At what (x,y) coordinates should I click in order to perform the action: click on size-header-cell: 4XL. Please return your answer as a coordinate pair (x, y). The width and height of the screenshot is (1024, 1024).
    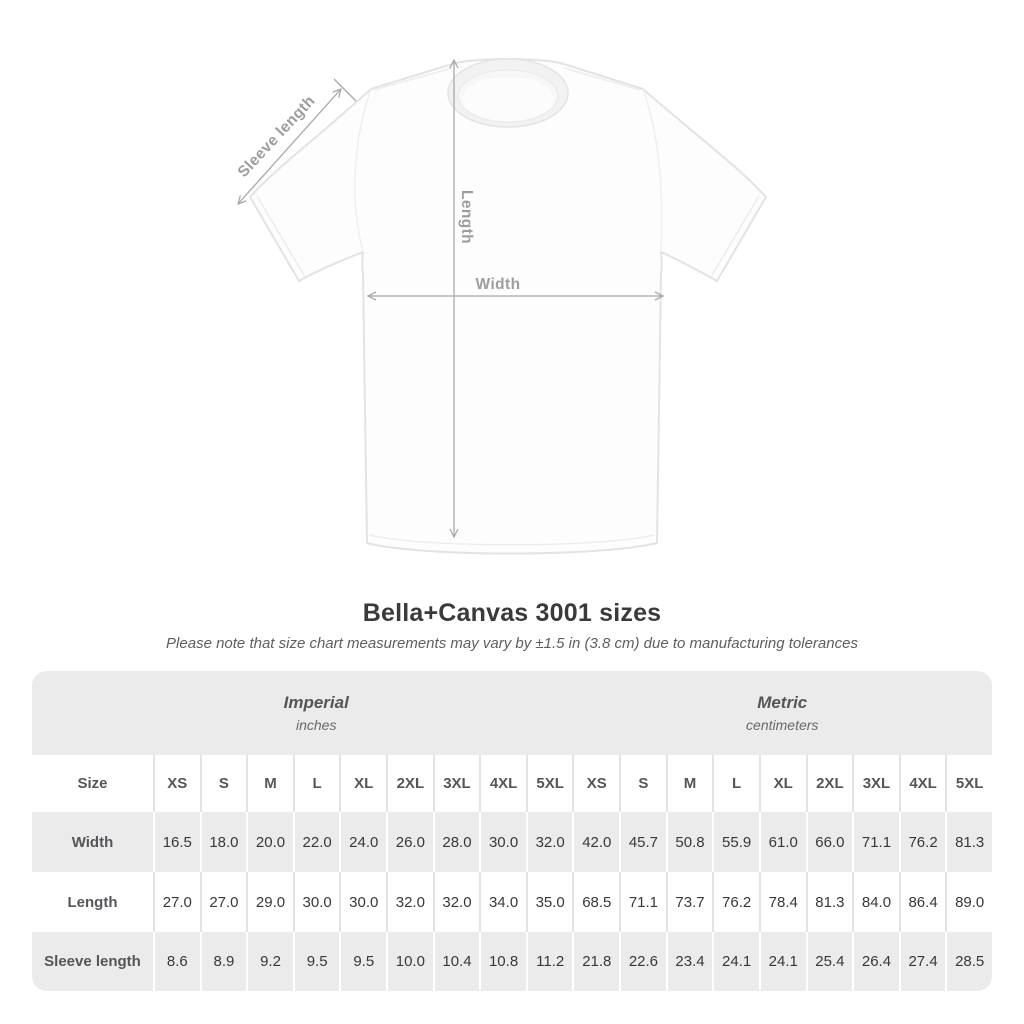
    Looking at the image, I should click on (922, 783).